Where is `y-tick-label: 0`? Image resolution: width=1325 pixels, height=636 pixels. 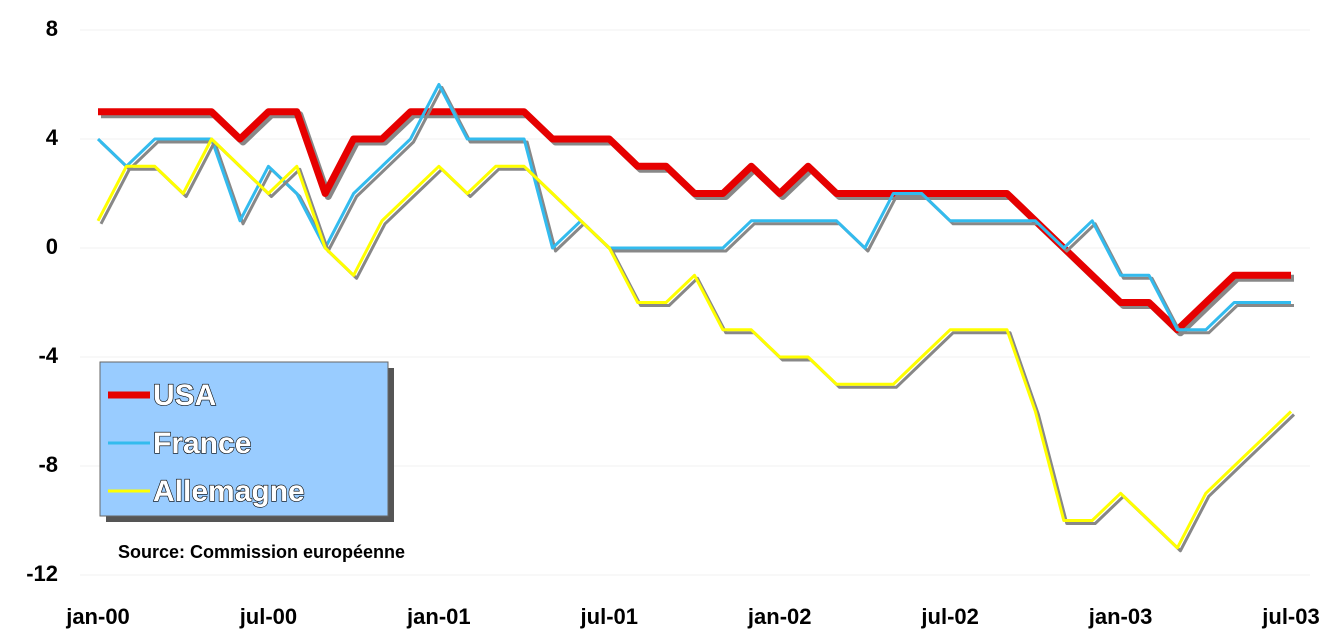 y-tick-label: 0 is located at coordinates (52, 246).